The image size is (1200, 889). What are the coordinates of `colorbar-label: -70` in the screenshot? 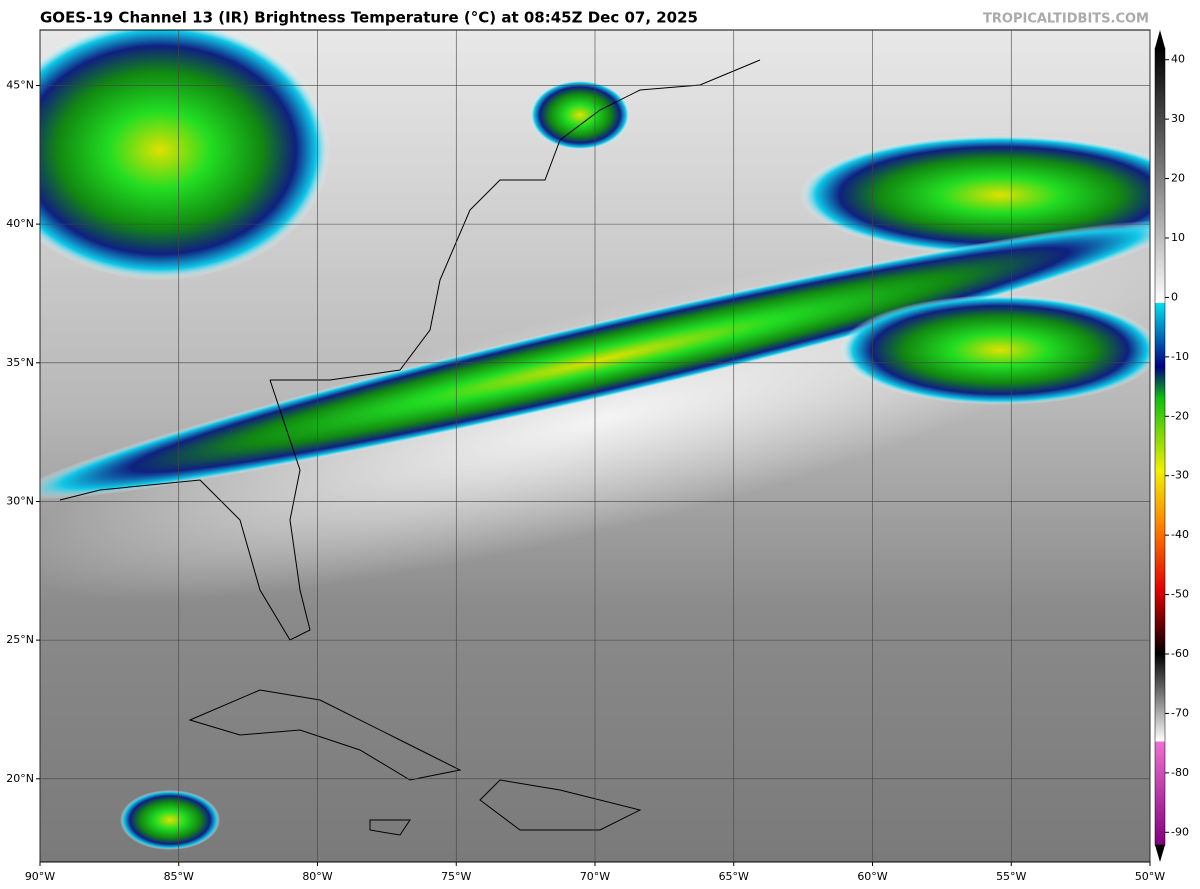 It's located at (1180, 712).